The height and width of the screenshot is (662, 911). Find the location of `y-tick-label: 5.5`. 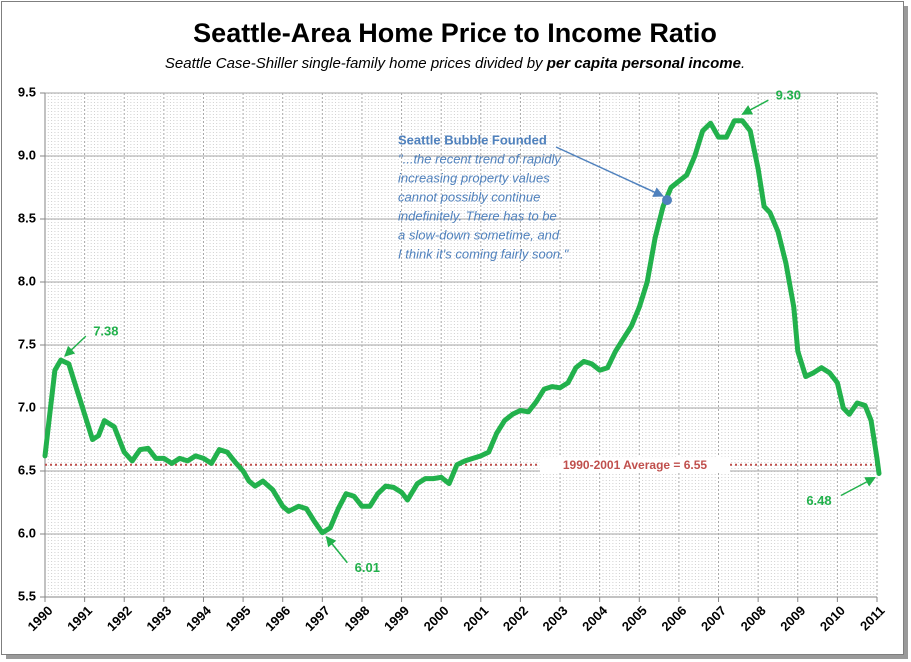

y-tick-label: 5.5 is located at coordinates (27, 595).